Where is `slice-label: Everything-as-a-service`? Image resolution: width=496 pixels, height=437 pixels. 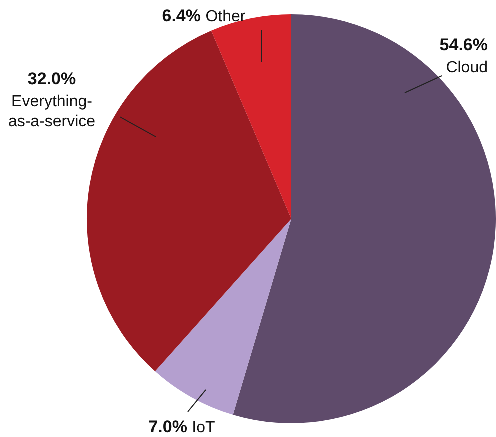 slice-label: Everything-as-a-service is located at coordinates (52, 111).